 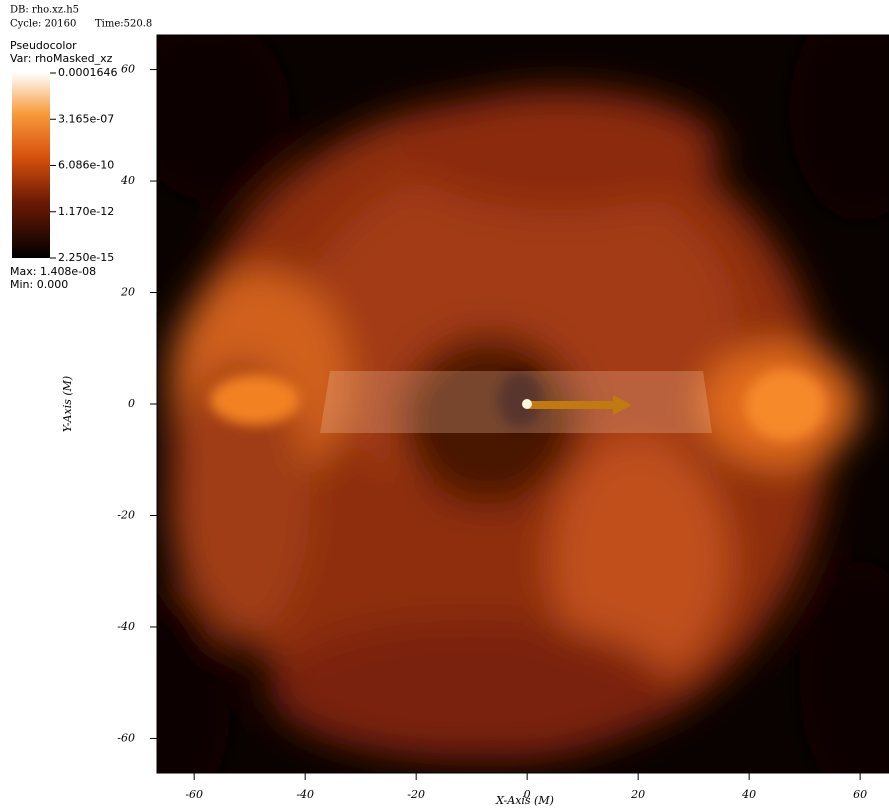 I want to click on colorbar-label: 0.0001646, so click(x=88, y=72).